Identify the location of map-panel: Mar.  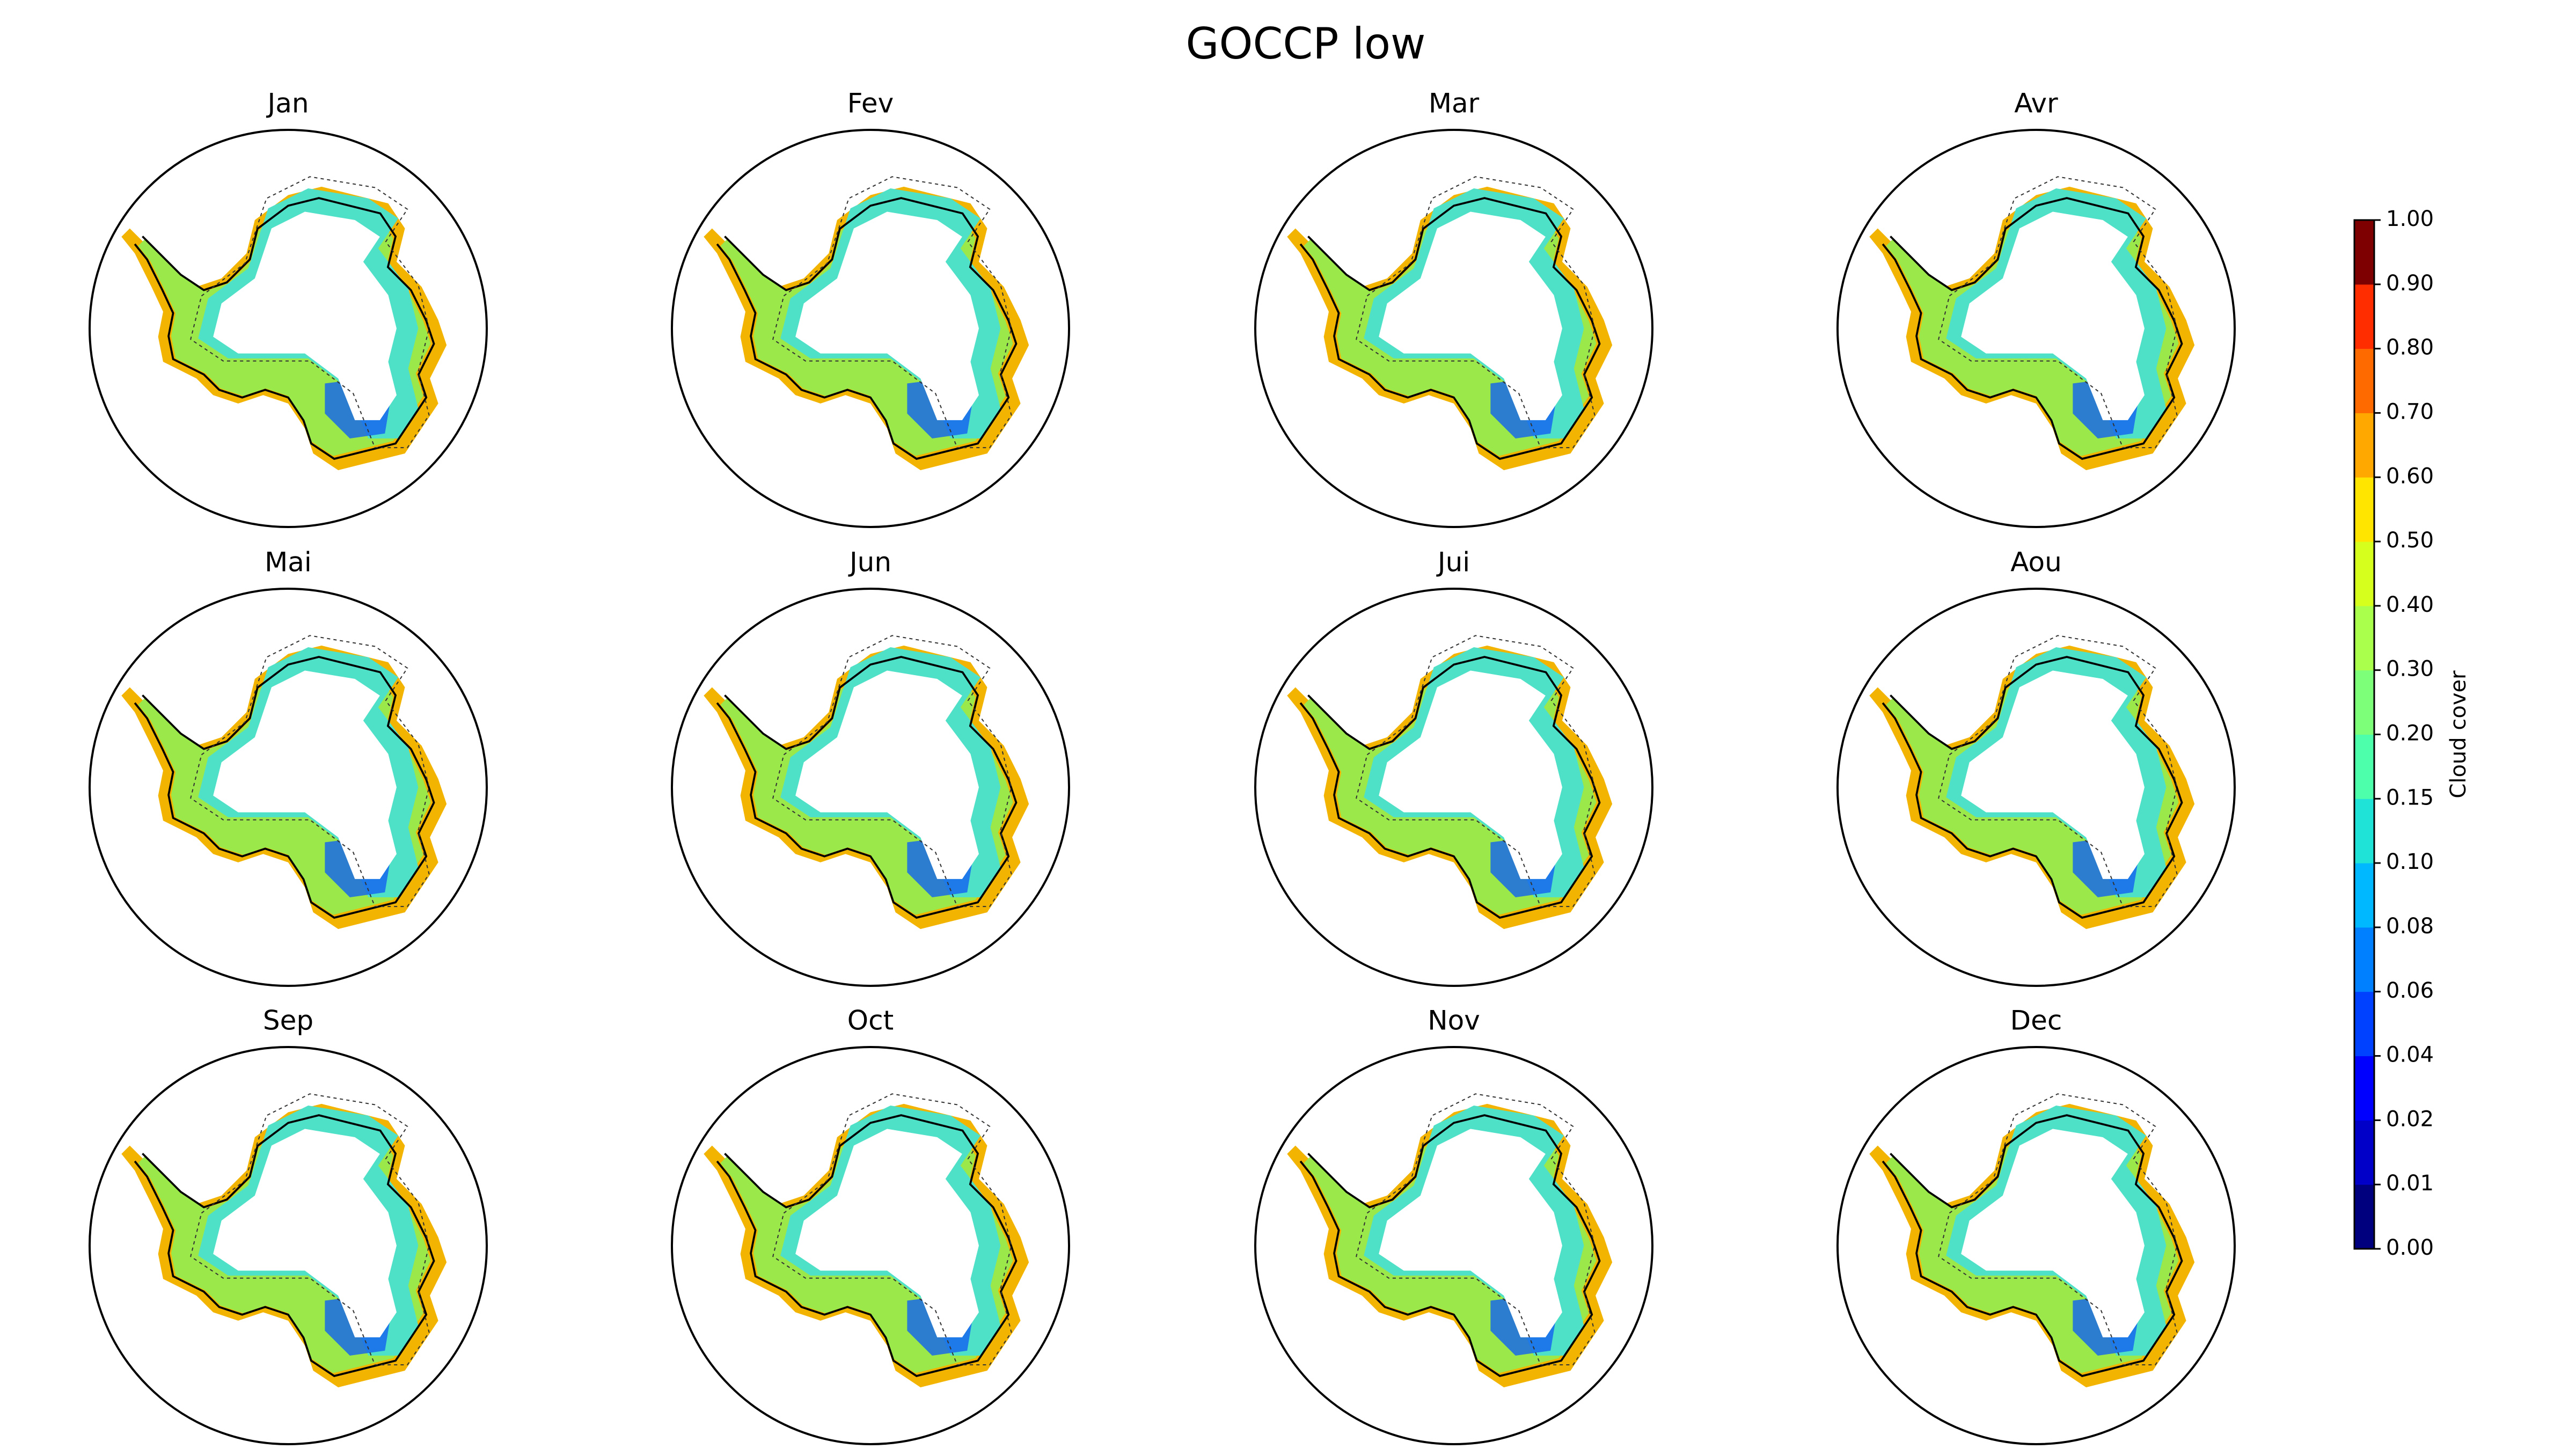
(1453, 308).